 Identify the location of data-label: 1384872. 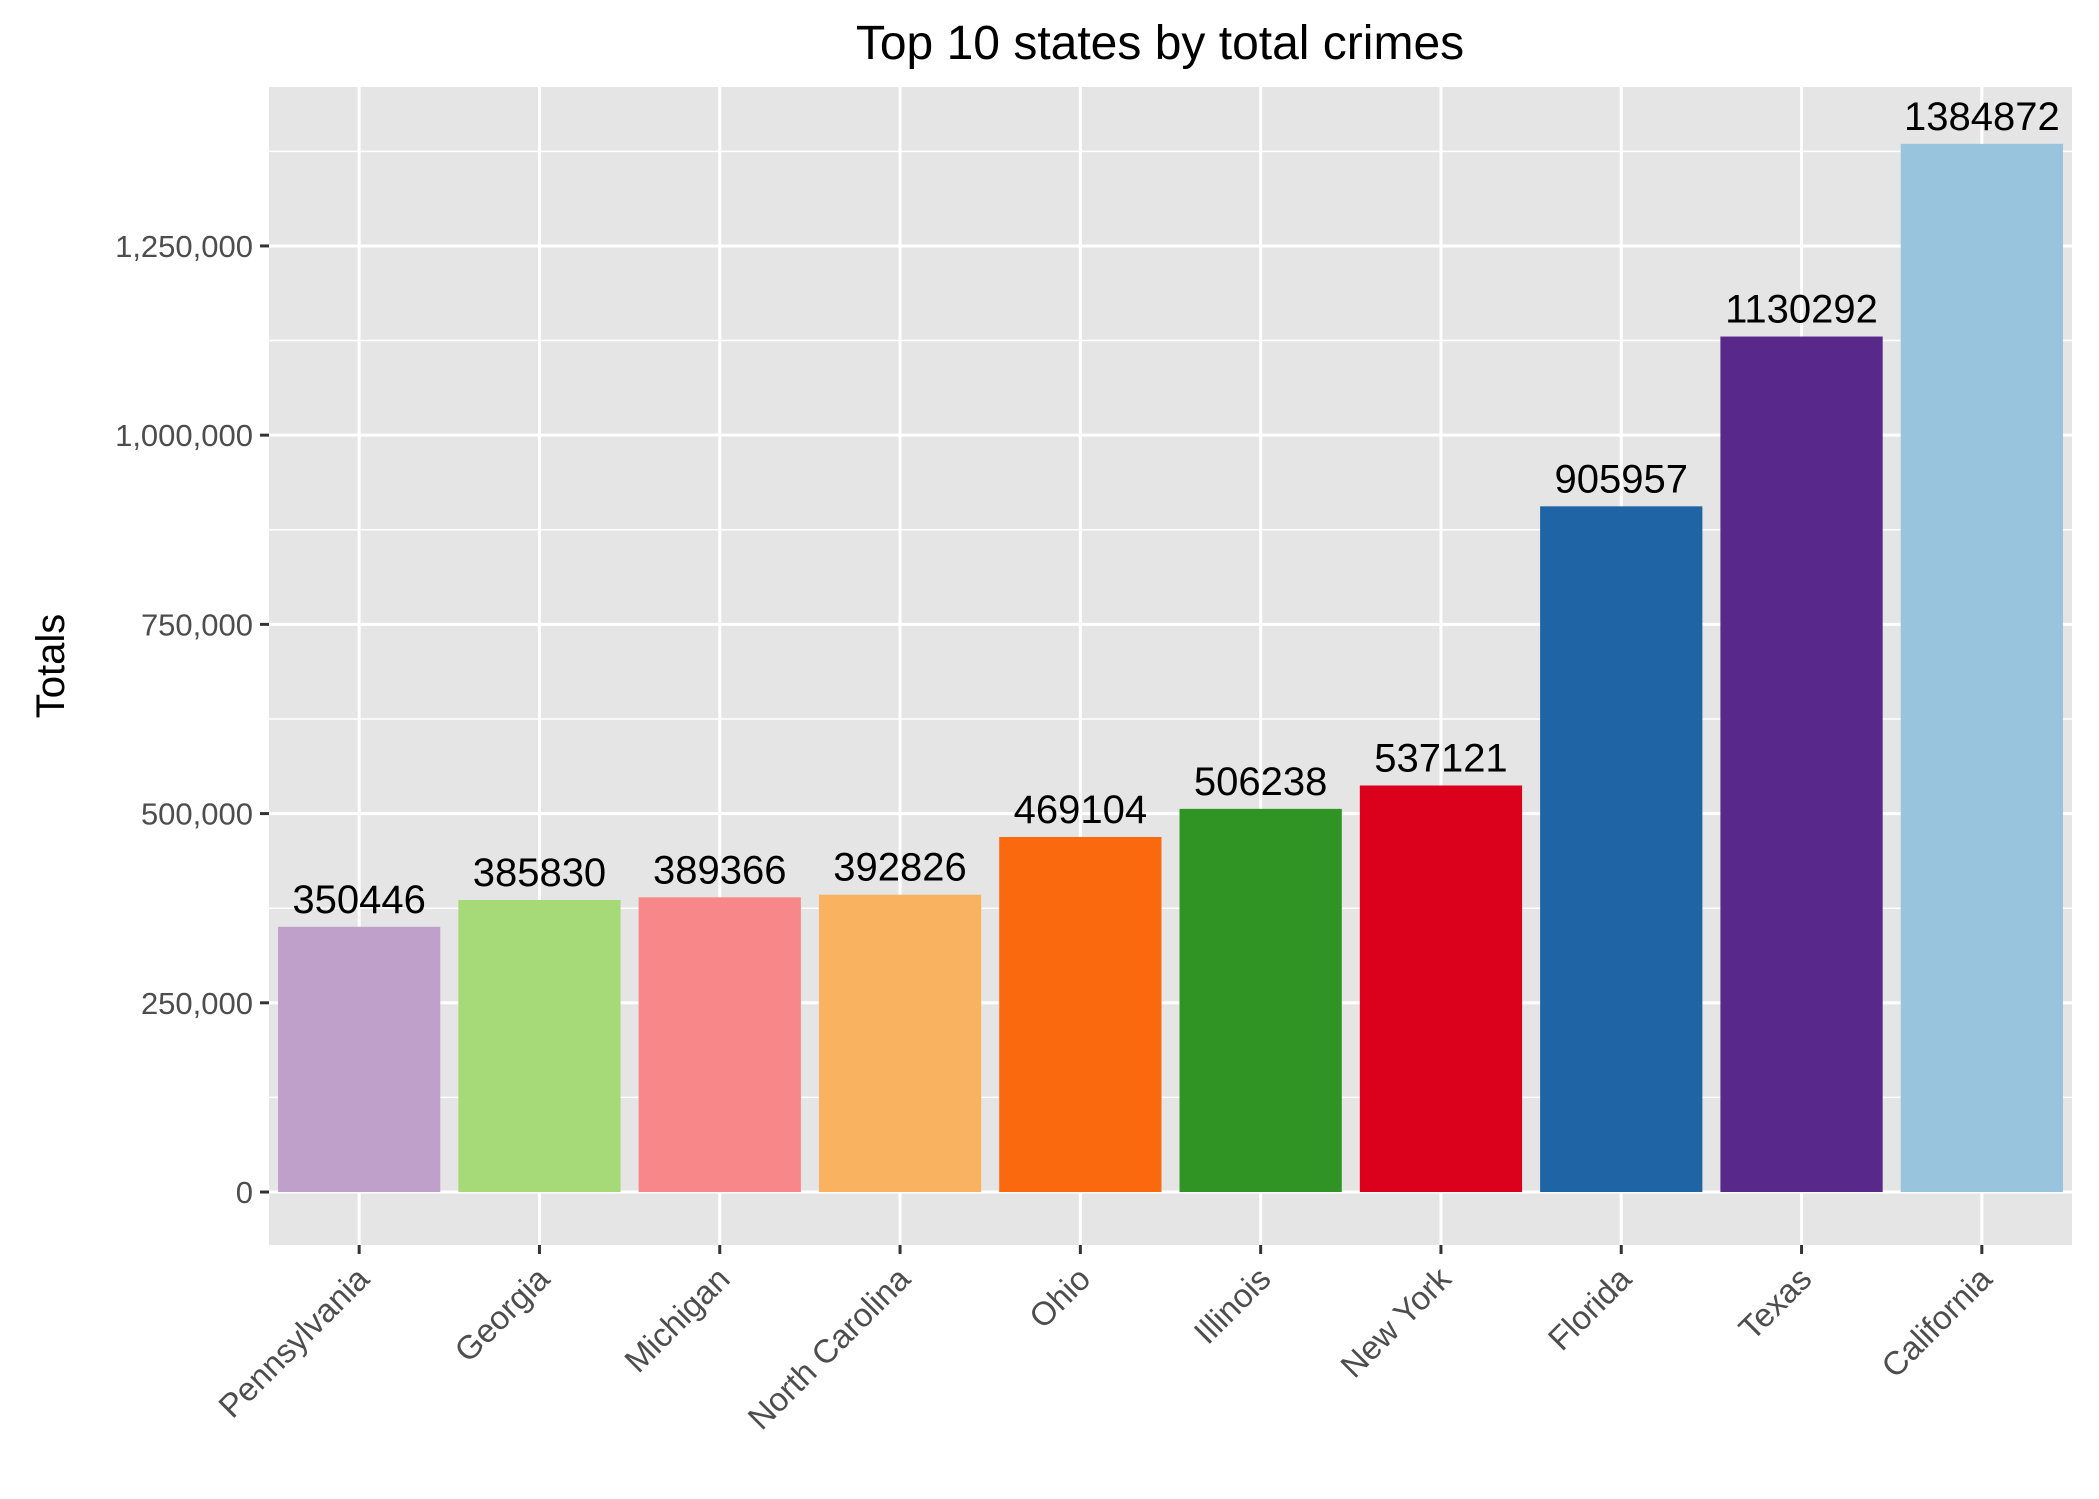
(1982, 117).